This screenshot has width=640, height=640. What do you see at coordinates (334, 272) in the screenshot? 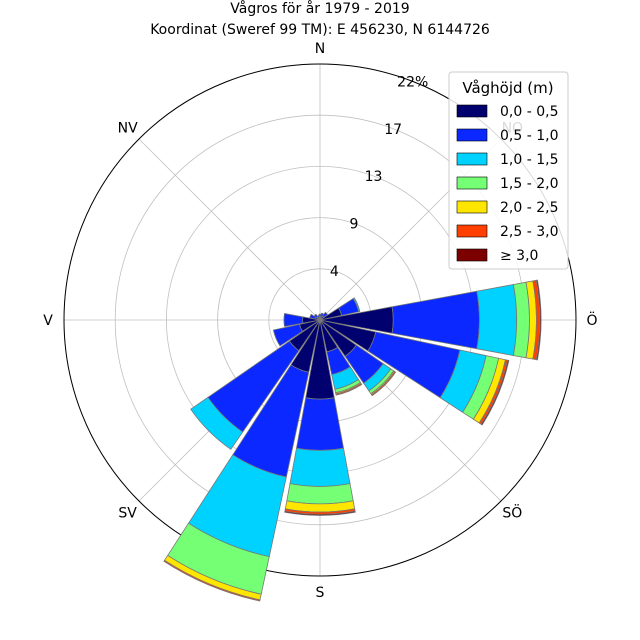
I see `ring-label: 4` at bounding box center [334, 272].